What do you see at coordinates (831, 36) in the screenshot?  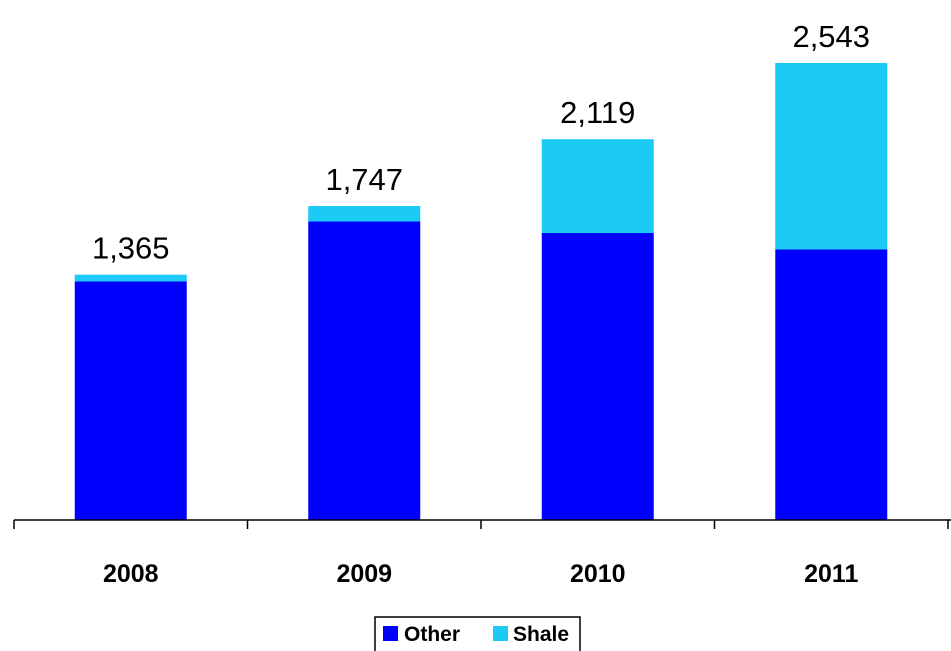 I see `total-label-2011: 2,543` at bounding box center [831, 36].